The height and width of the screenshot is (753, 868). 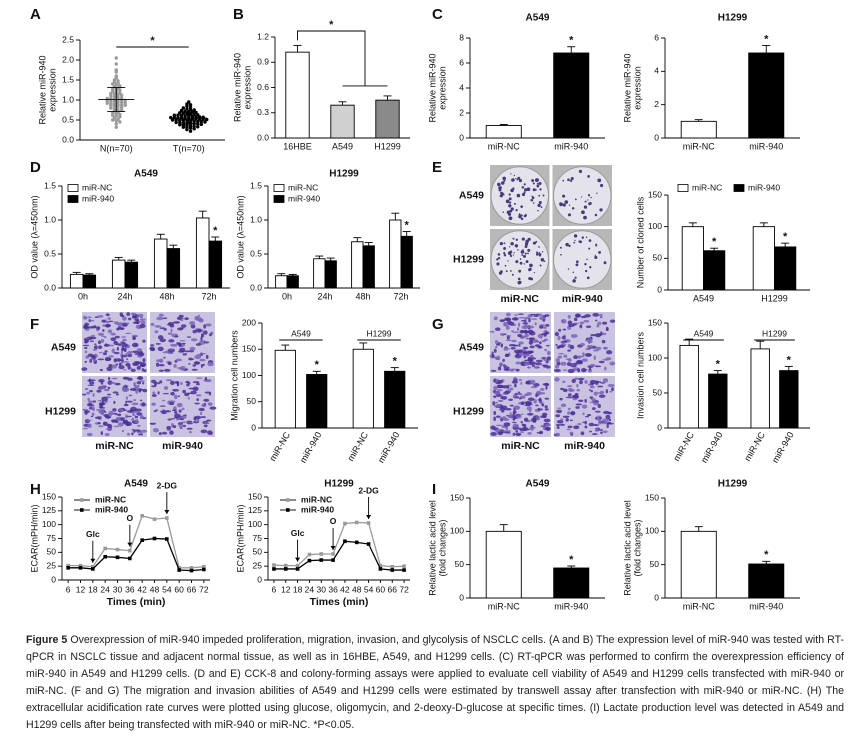 I want to click on arrow-head, so click(x=333, y=547).